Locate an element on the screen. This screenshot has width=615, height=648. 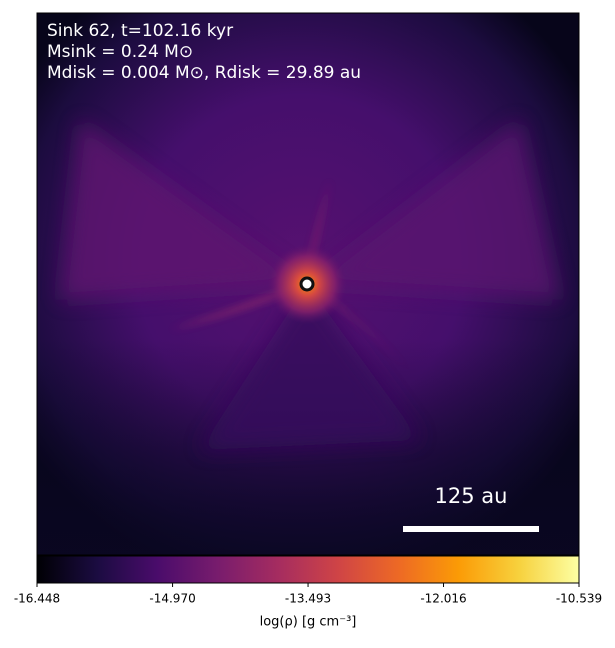
colorbar-tick-label: -13.493 is located at coordinates (308, 599).